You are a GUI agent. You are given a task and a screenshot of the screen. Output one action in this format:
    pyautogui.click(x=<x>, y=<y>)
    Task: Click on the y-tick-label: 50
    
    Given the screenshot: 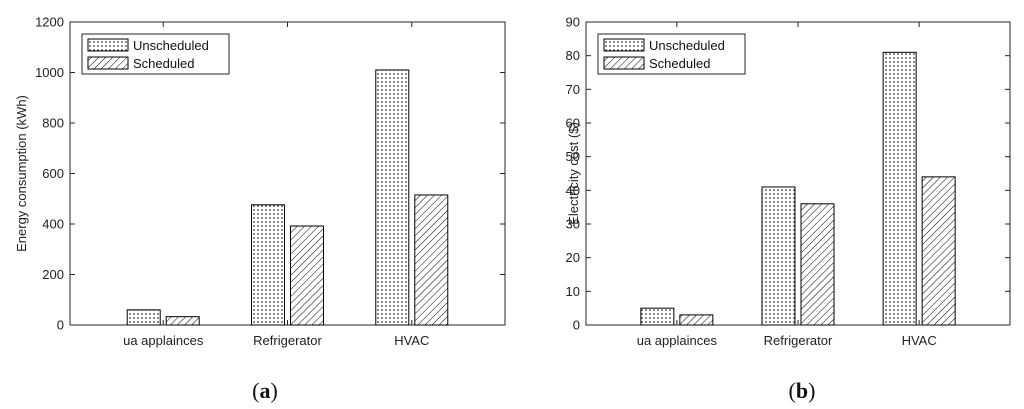 What is the action you would take?
    pyautogui.click(x=573, y=156)
    